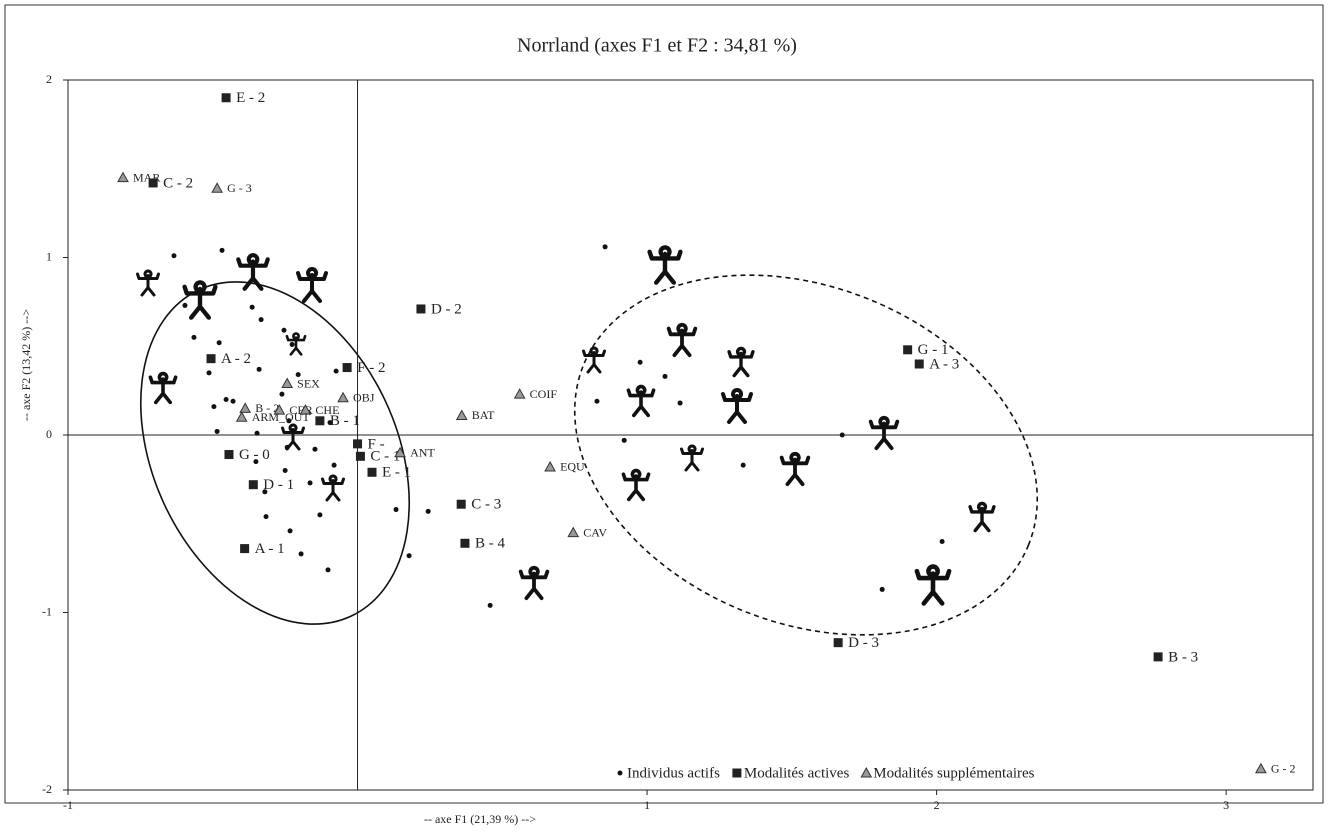 The width and height of the screenshot is (1330, 835). Describe the element at coordinates (68, 805) in the screenshot. I see `x-tick-label: -1` at that location.